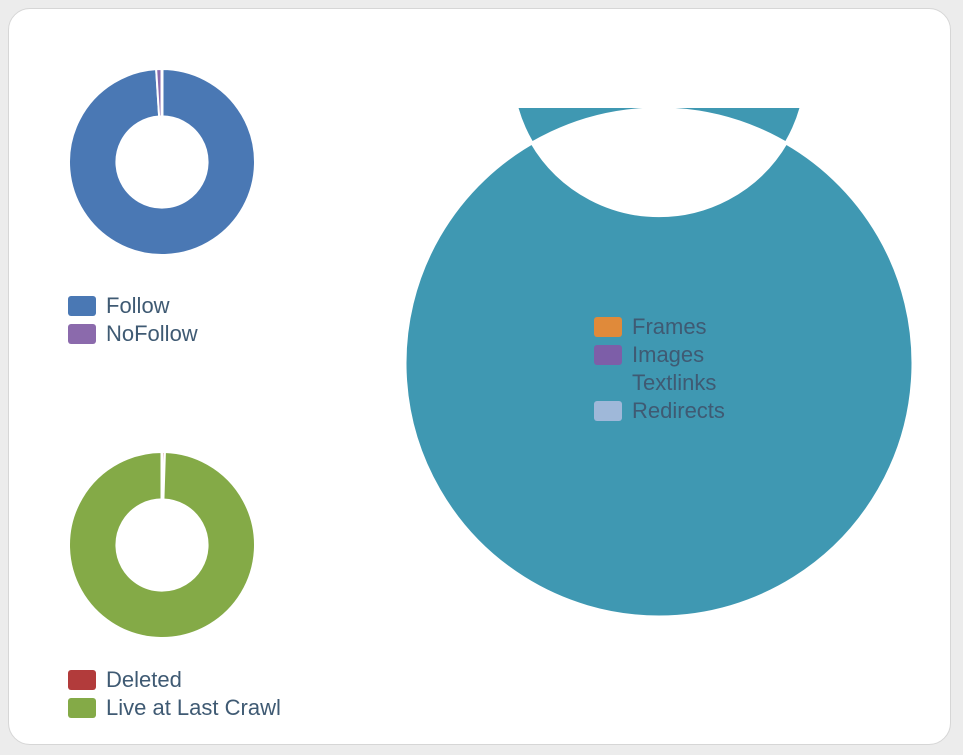  I want to click on legend-label: Images, so click(668, 354).